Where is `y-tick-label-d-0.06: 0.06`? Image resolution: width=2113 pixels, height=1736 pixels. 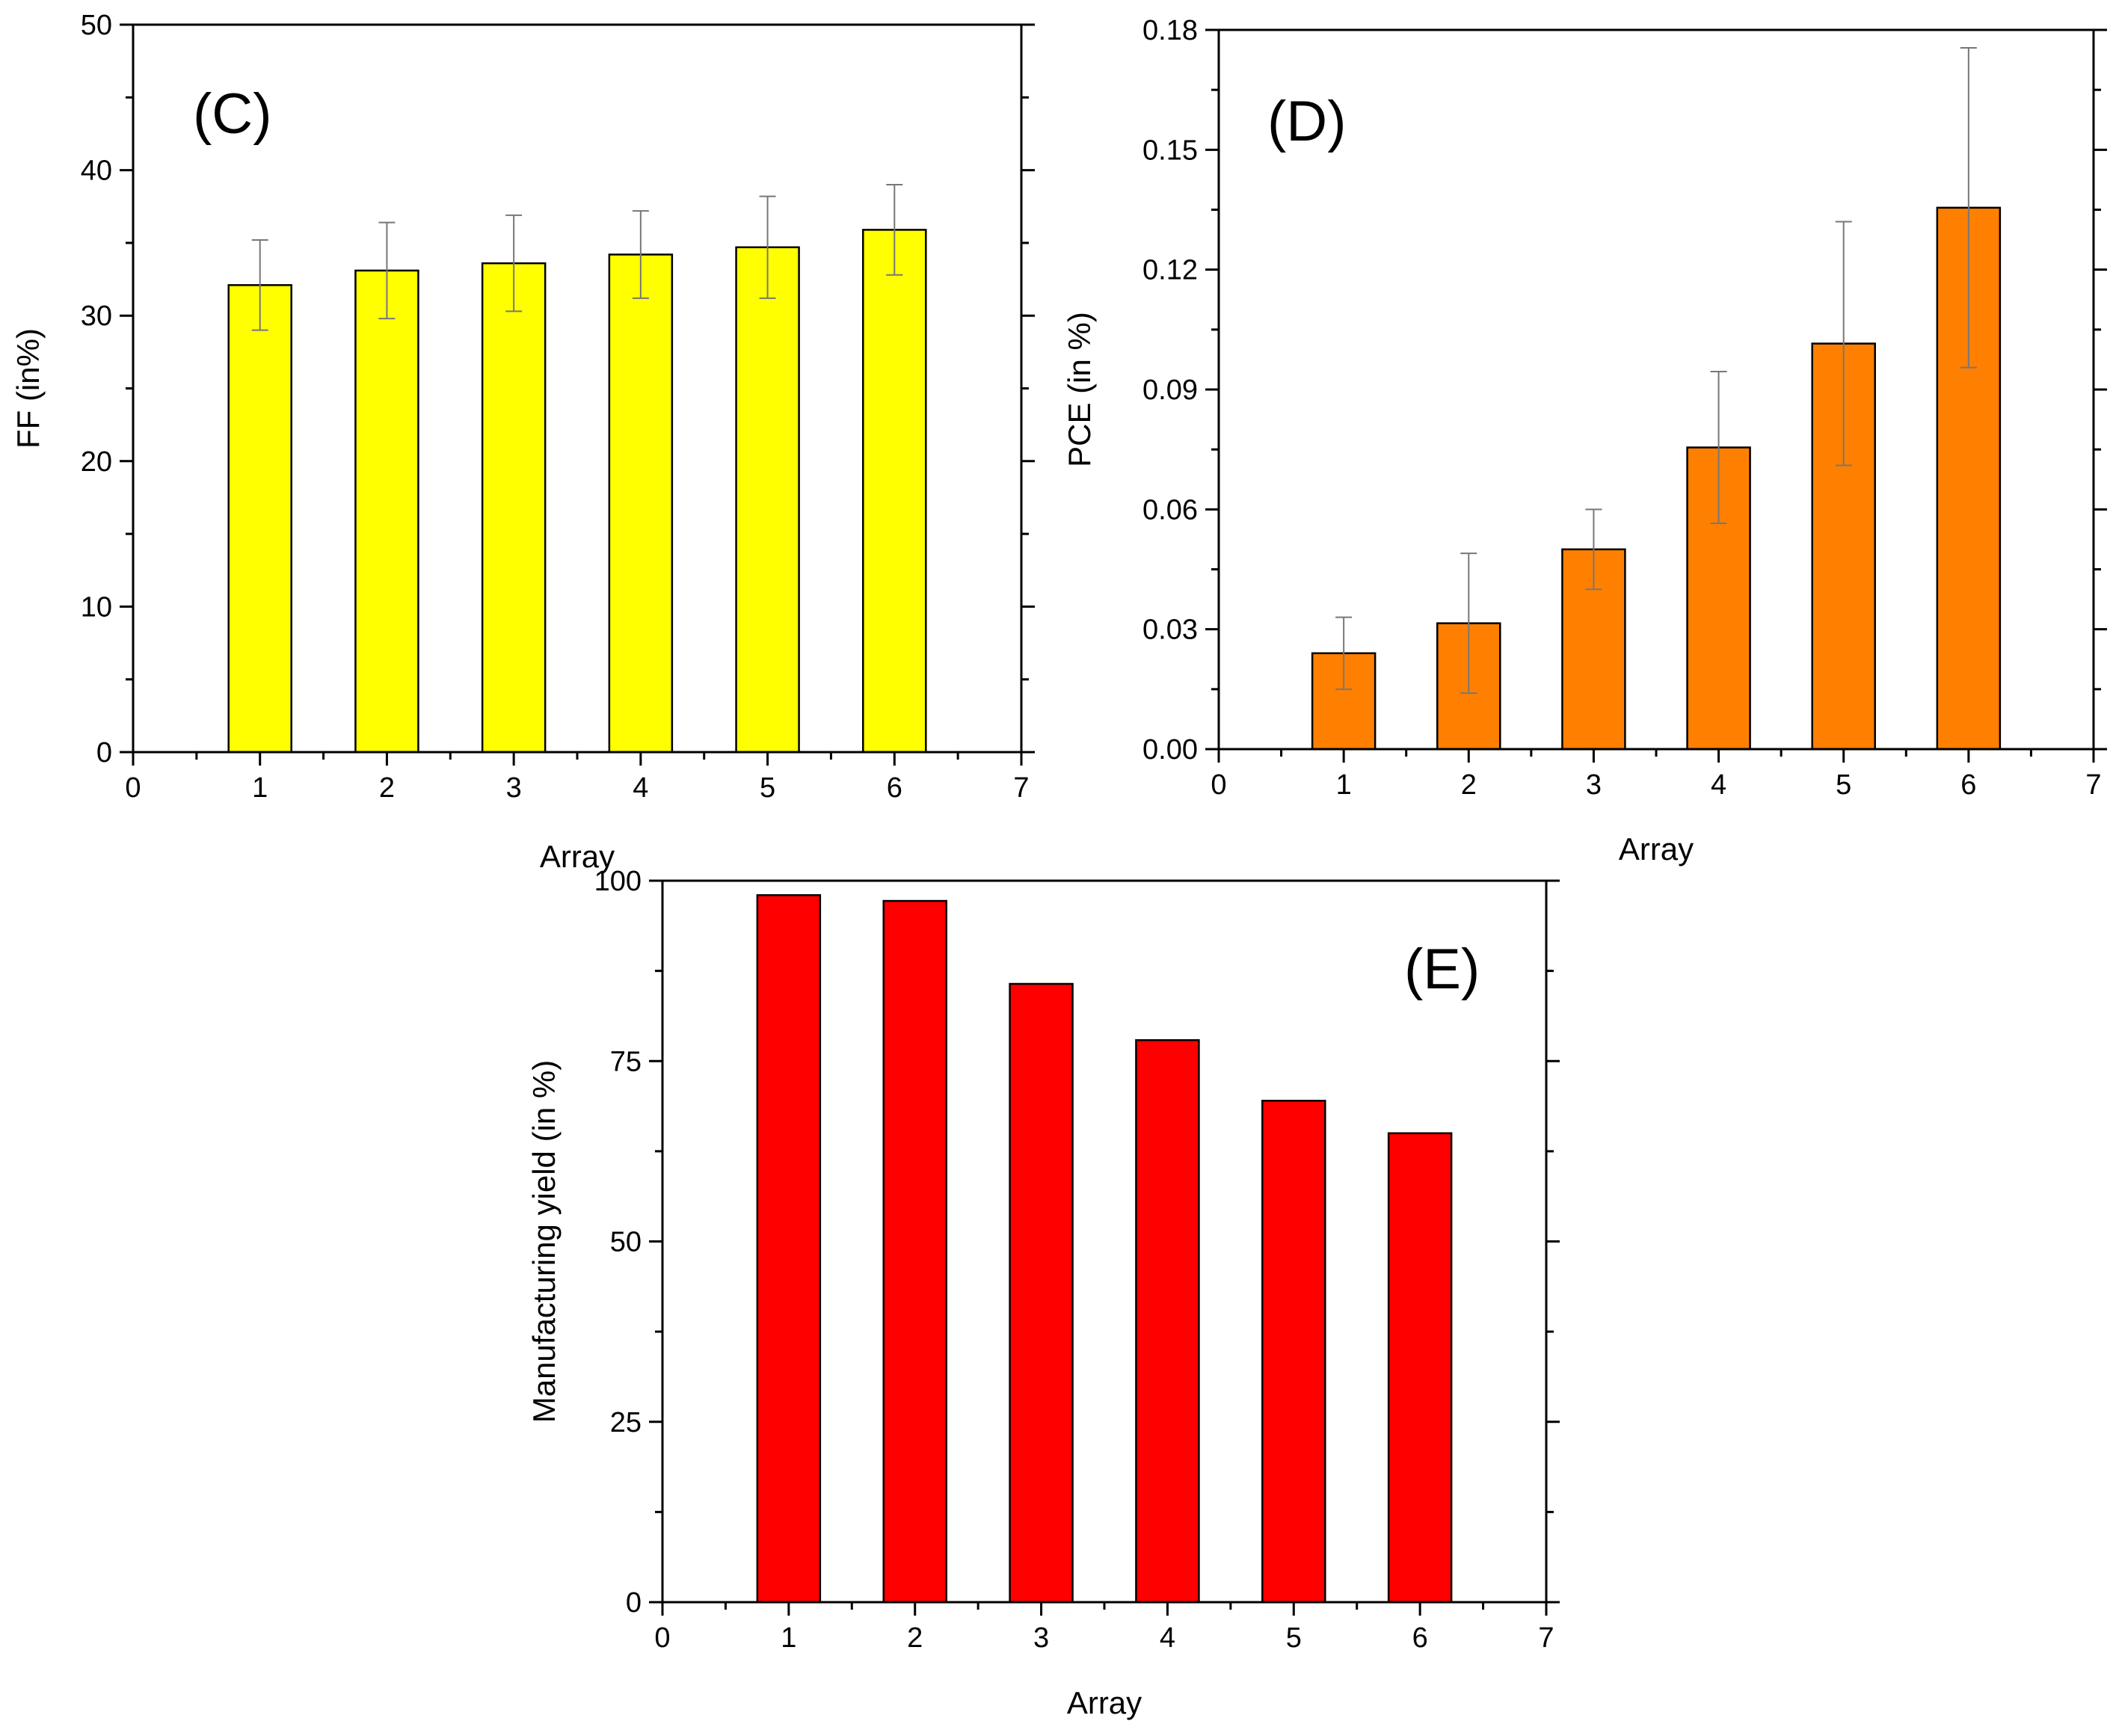 y-tick-label-d-0.06: 0.06 is located at coordinates (1170, 510).